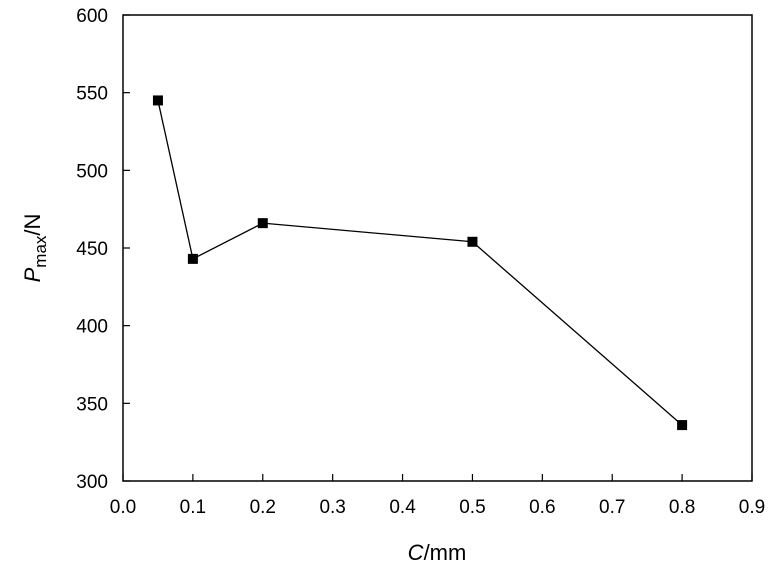 The image size is (768, 567). What do you see at coordinates (402, 507) in the screenshot?
I see `x-tick-label: 0.4` at bounding box center [402, 507].